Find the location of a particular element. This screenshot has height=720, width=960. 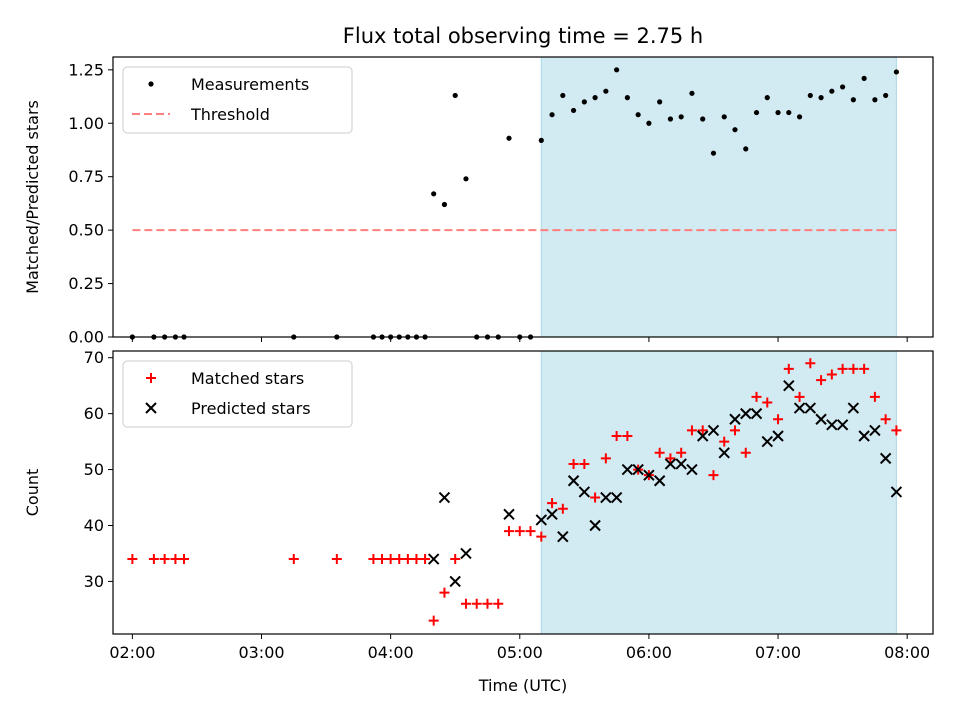

x-tick-label: 02:00 is located at coordinates (132, 652).